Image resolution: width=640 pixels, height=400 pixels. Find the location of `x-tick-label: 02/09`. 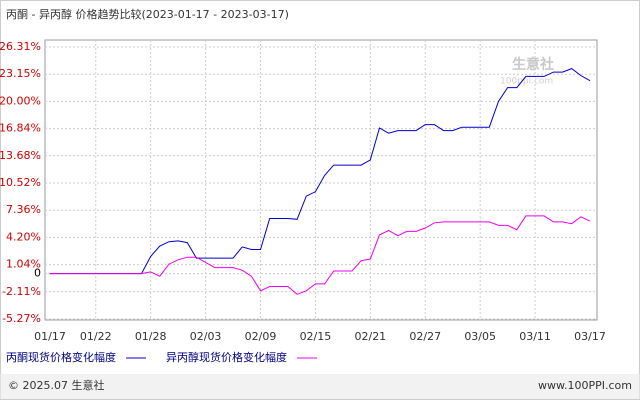

x-tick-label: 02/09 is located at coordinates (261, 336).